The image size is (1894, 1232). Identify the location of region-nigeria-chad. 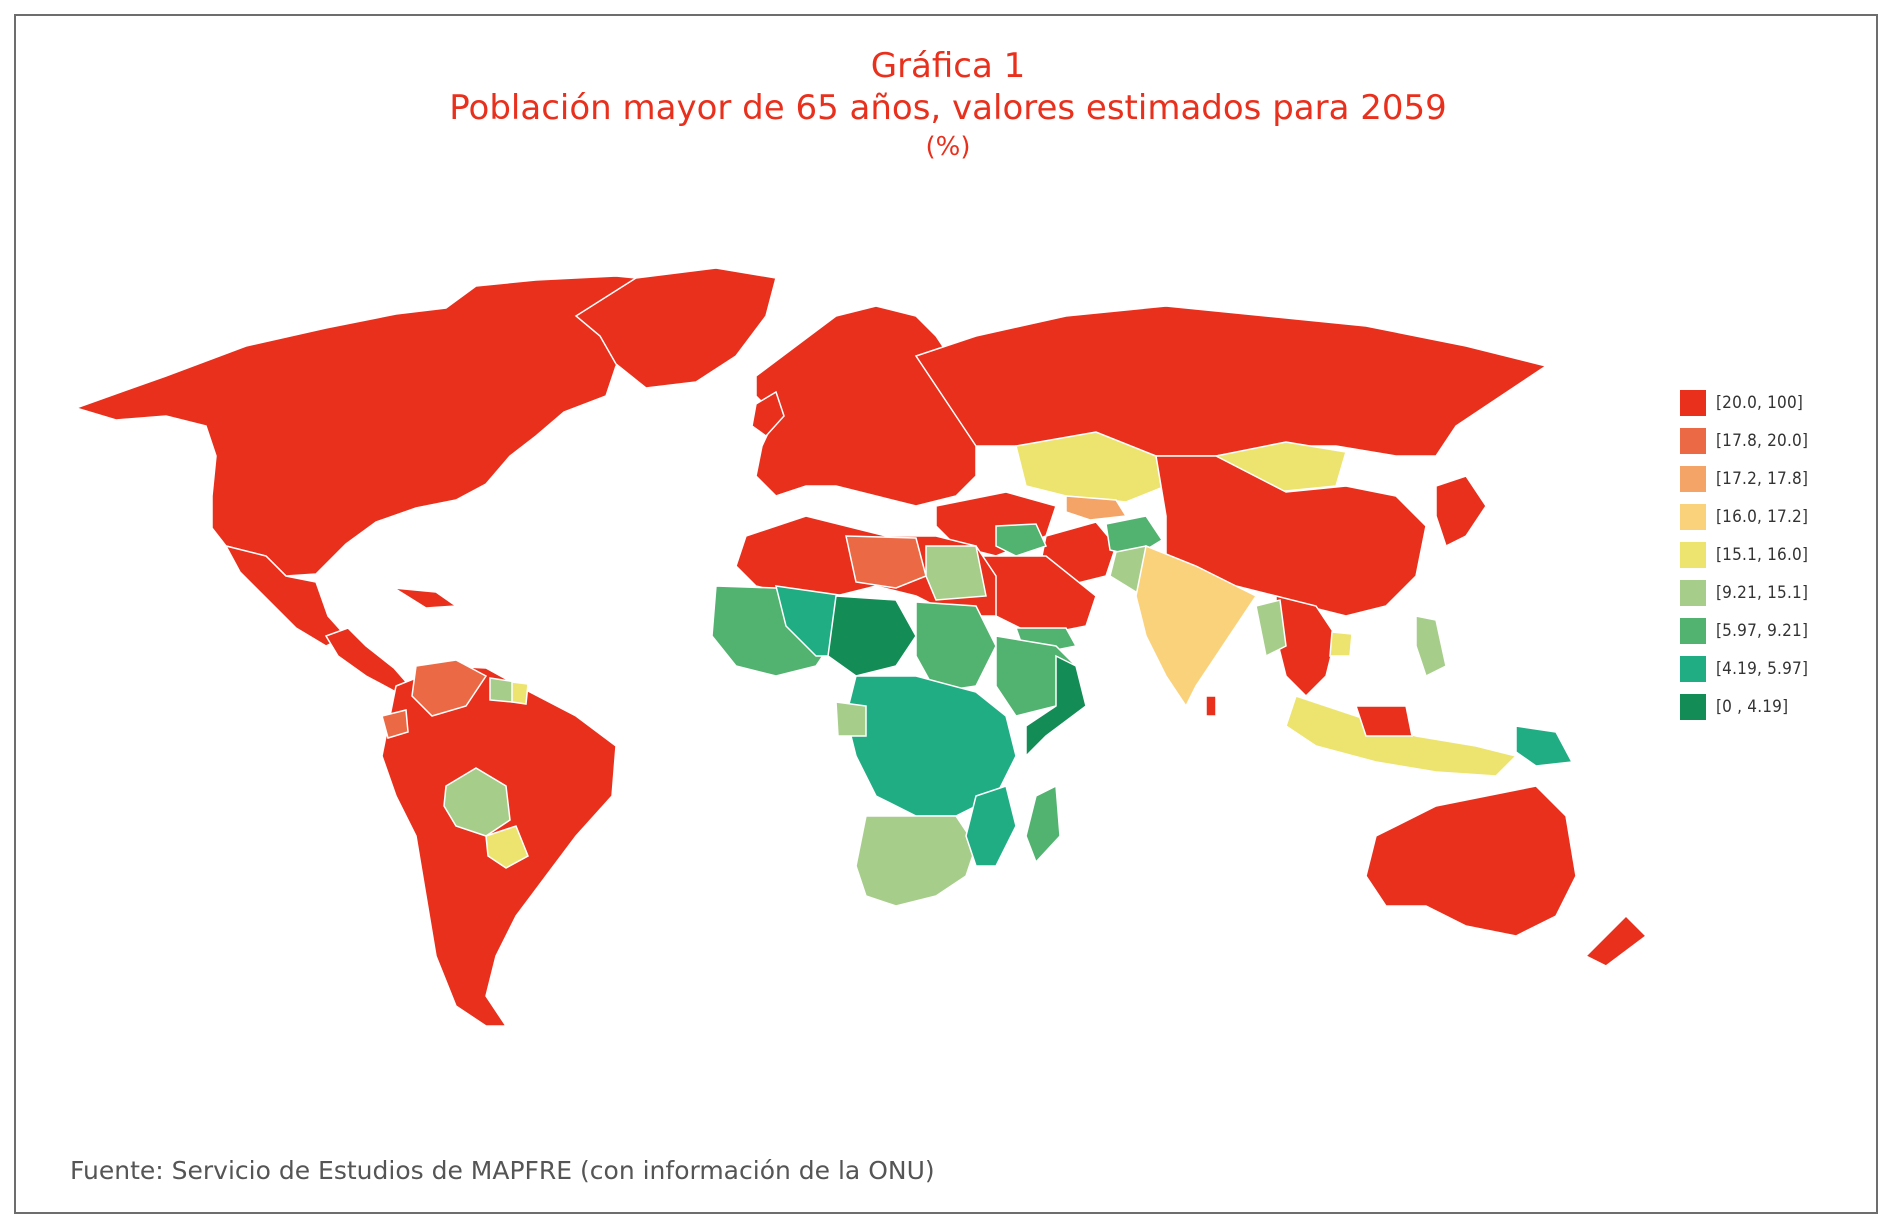
(872, 636).